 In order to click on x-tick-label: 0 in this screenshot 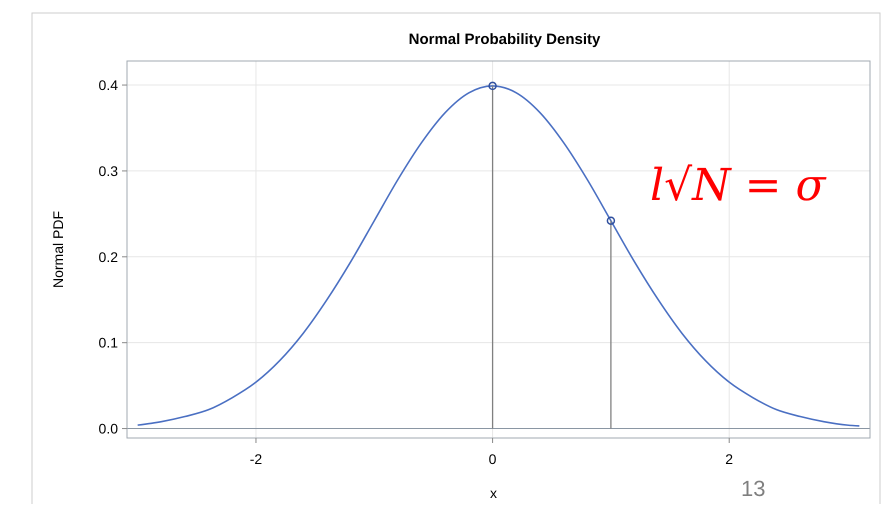, I will do `click(492, 459)`.